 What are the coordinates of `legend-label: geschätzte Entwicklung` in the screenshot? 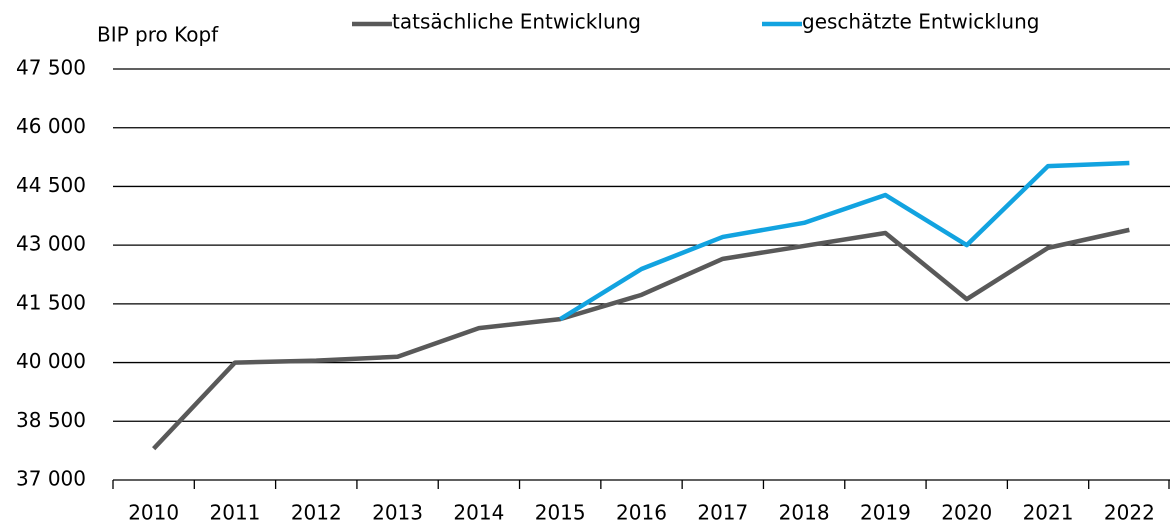 It's located at (920, 22).